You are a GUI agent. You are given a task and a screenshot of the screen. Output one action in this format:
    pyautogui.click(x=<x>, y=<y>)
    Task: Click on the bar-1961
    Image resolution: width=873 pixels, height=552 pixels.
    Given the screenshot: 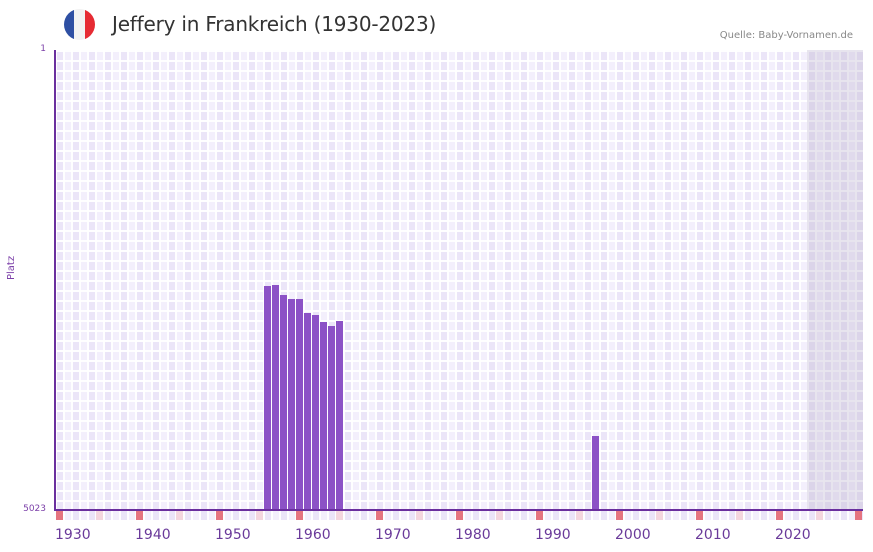 What is the action you would take?
    pyautogui.click(x=307, y=411)
    